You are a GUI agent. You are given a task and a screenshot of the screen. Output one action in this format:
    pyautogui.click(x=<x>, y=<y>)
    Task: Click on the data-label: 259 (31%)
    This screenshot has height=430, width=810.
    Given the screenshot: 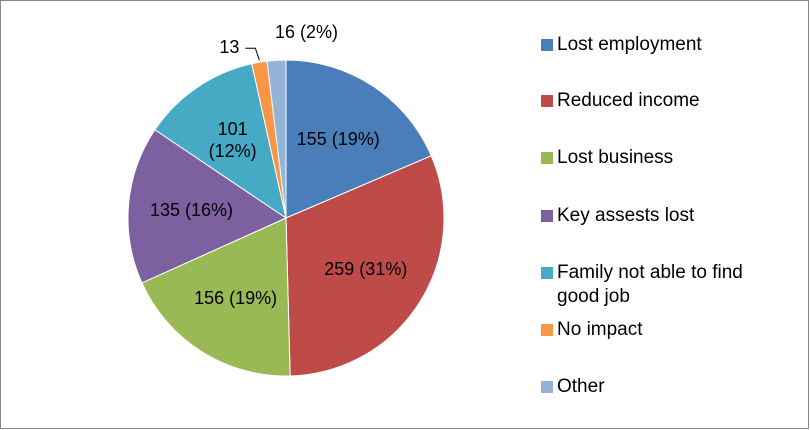 What is the action you would take?
    pyautogui.click(x=366, y=269)
    